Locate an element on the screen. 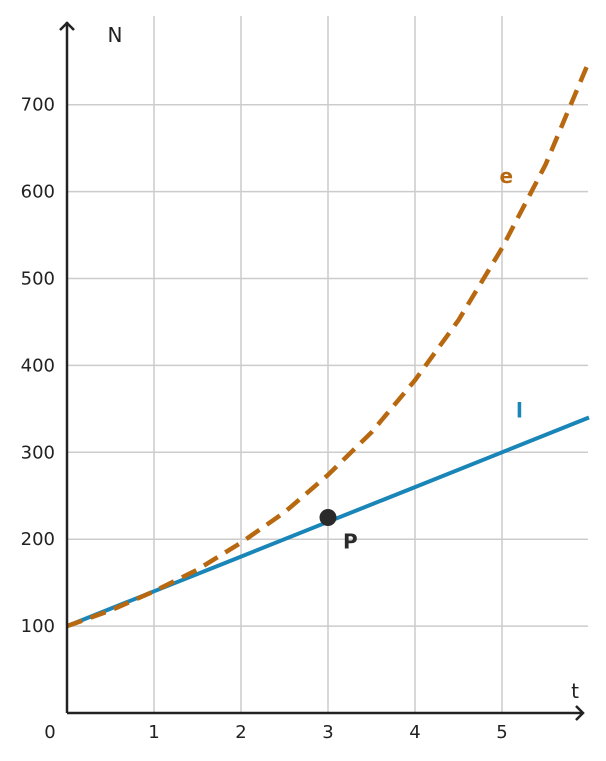 The width and height of the screenshot is (606, 761). y-tick-label: 200 is located at coordinates (38, 539).